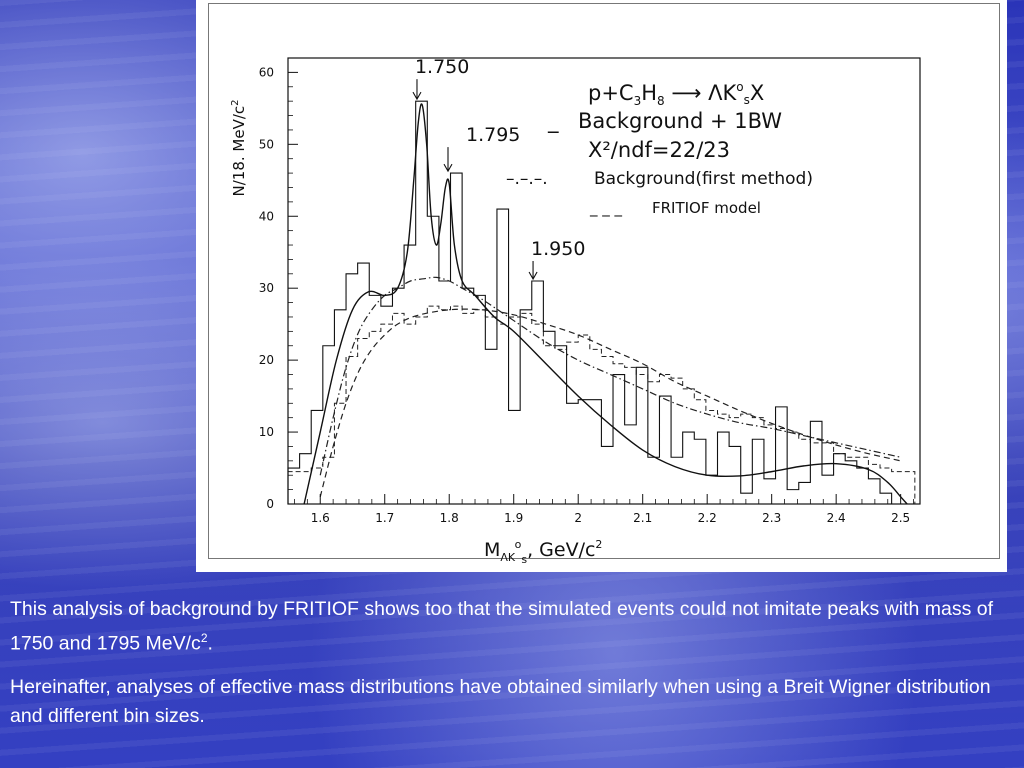 This screenshot has height=768, width=1024. Describe the element at coordinates (900, 518) in the screenshot. I see `x-tick-label: 2.5` at that location.